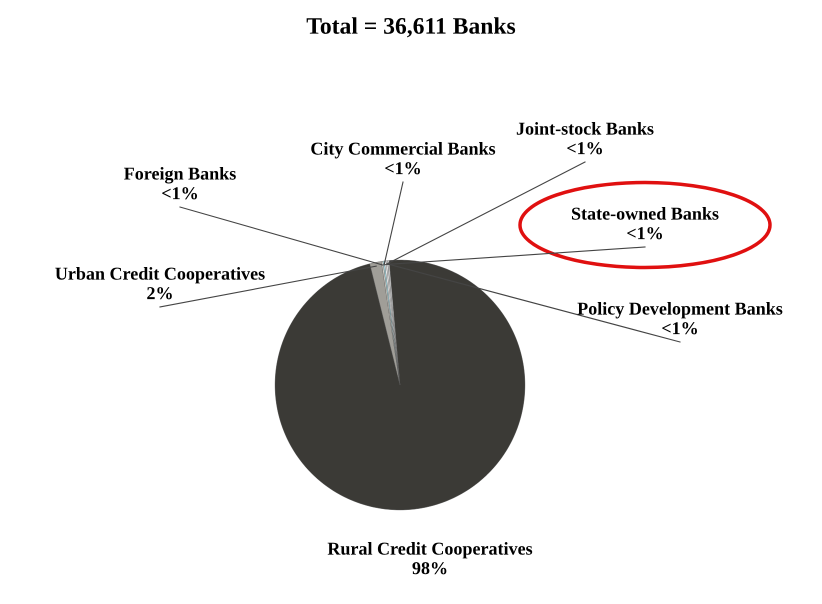 Image resolution: width=822 pixels, height=604 pixels. What do you see at coordinates (645, 213) in the screenshot?
I see `slice-label: State-owned Banks` at bounding box center [645, 213].